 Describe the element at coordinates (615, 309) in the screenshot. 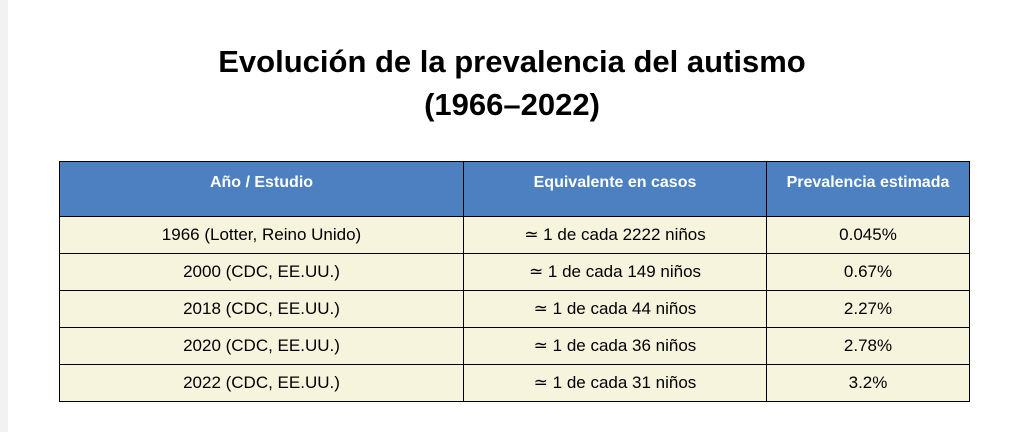

I see `table-cell: ≃ 1 de cada 44 niños` at that location.